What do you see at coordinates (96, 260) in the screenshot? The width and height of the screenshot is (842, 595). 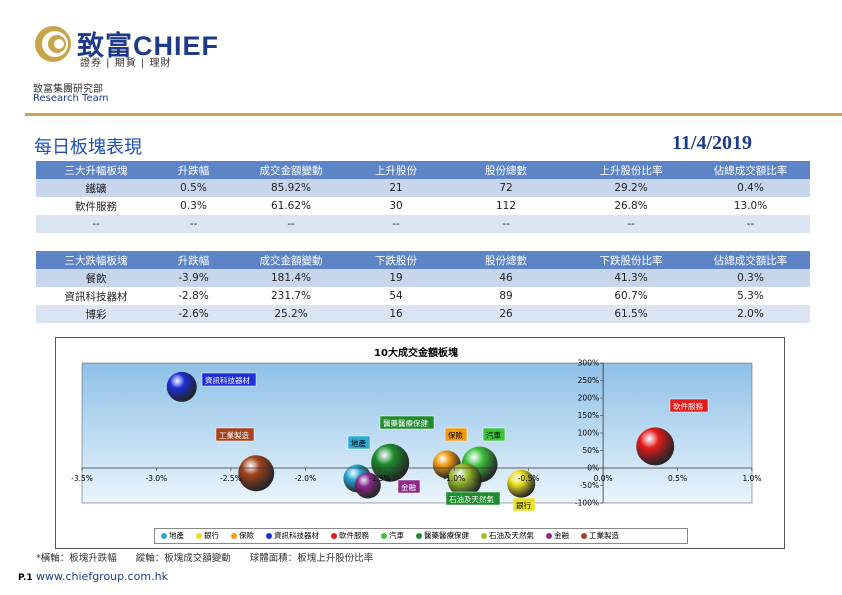 I see `table-header: 三大跌幅板塊` at bounding box center [96, 260].